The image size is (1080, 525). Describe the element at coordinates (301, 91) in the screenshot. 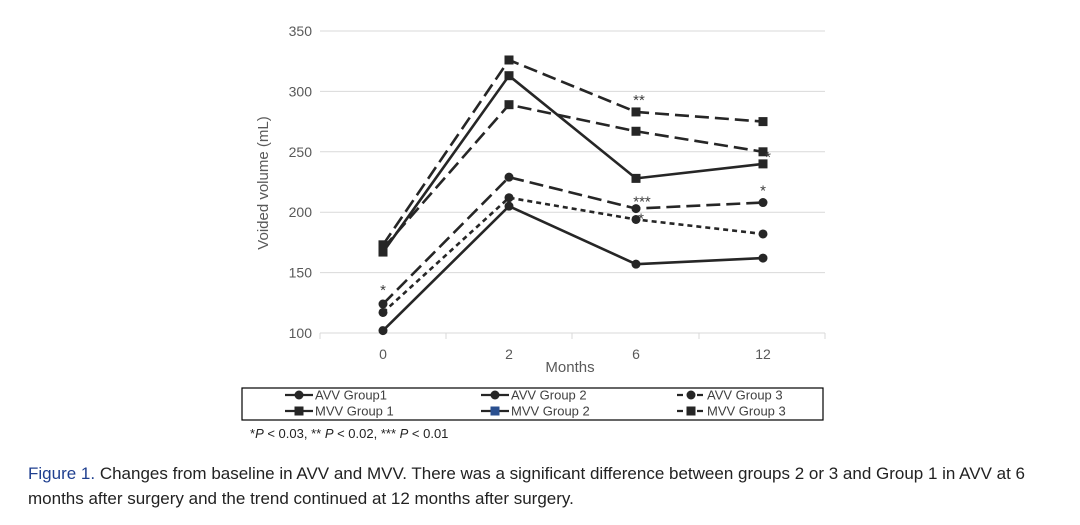

I see `y-tick-label: 300` at that location.